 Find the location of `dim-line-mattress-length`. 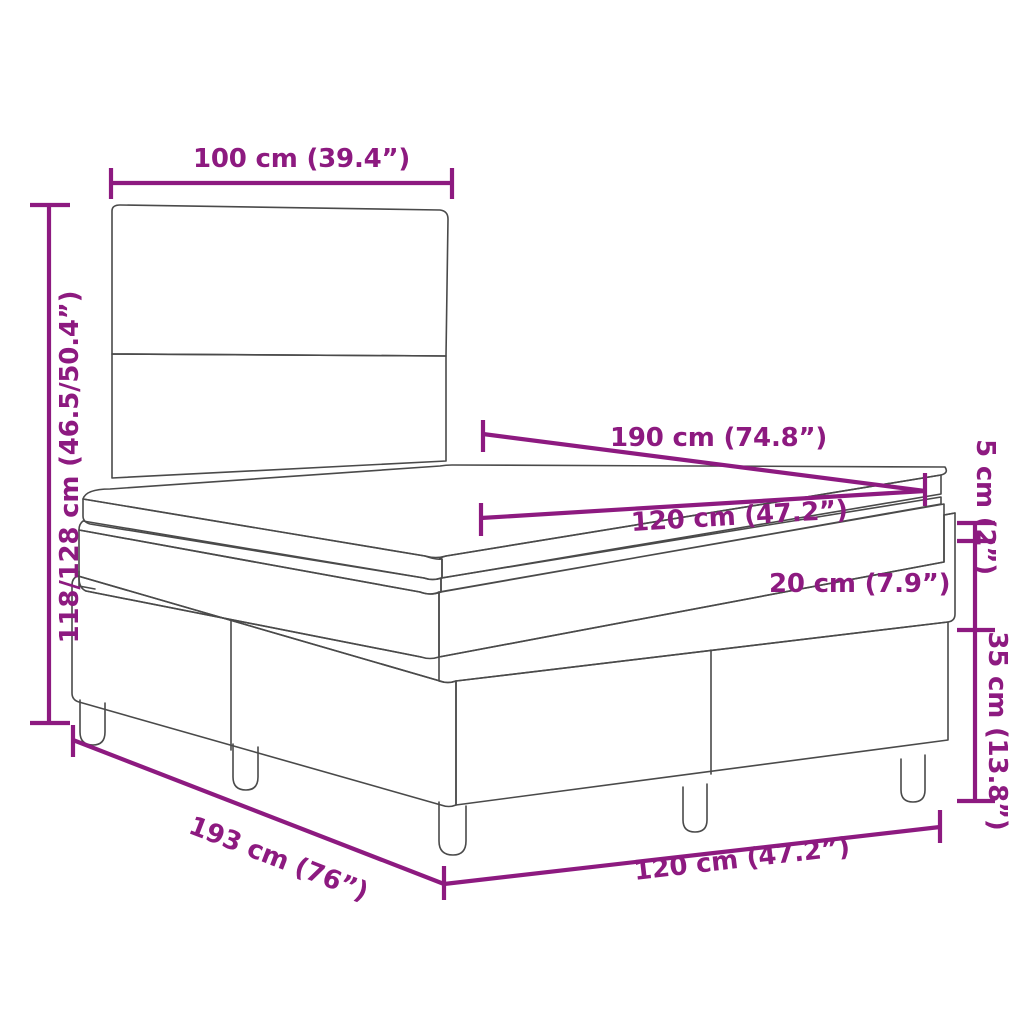

dim-line-mattress-length is located at coordinates (704, 462).